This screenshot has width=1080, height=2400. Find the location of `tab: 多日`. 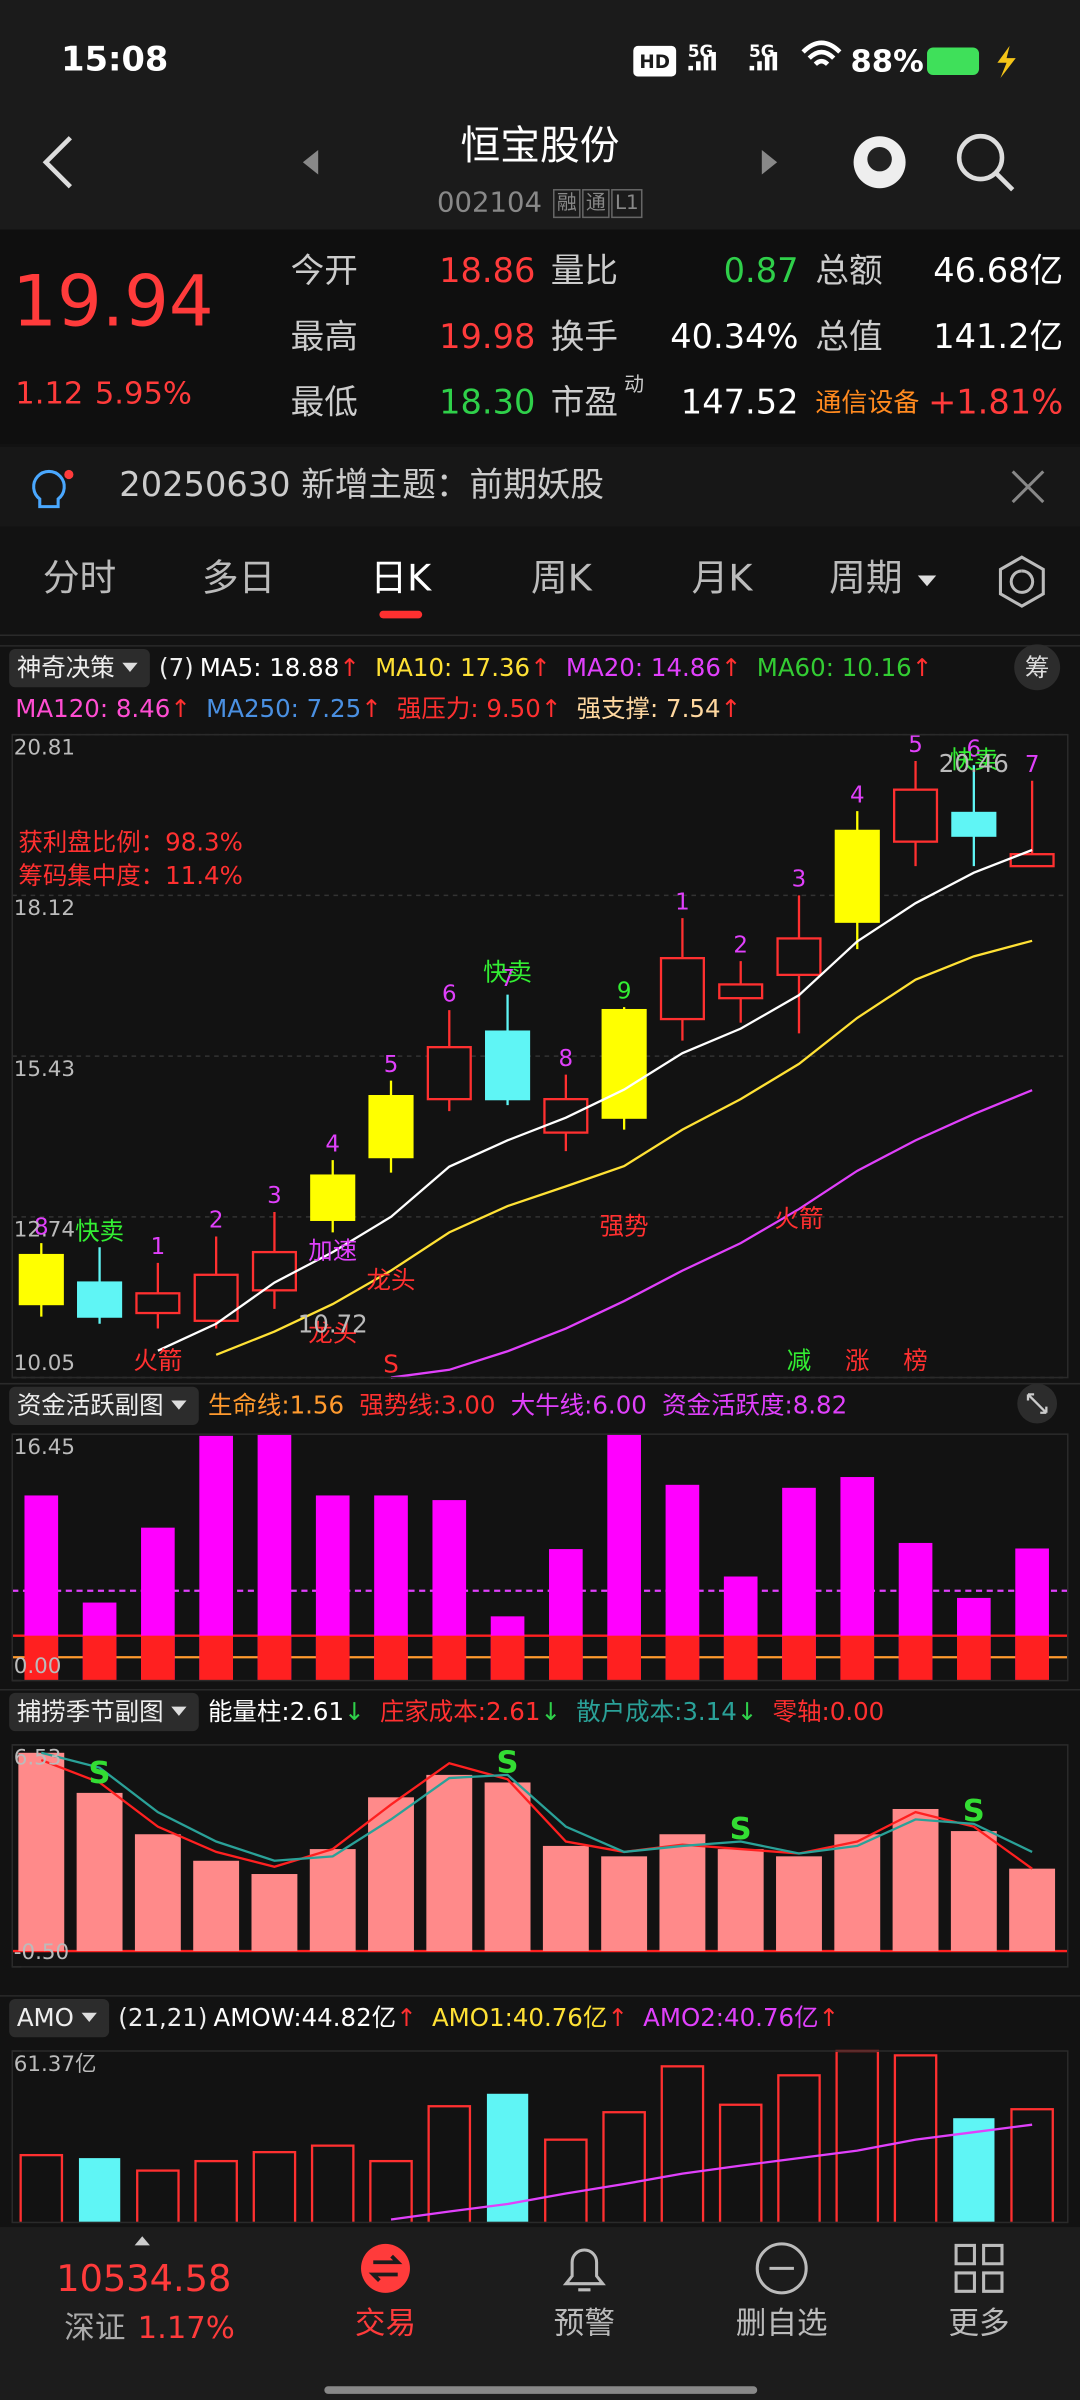

tab: 多日 is located at coordinates (238, 578).